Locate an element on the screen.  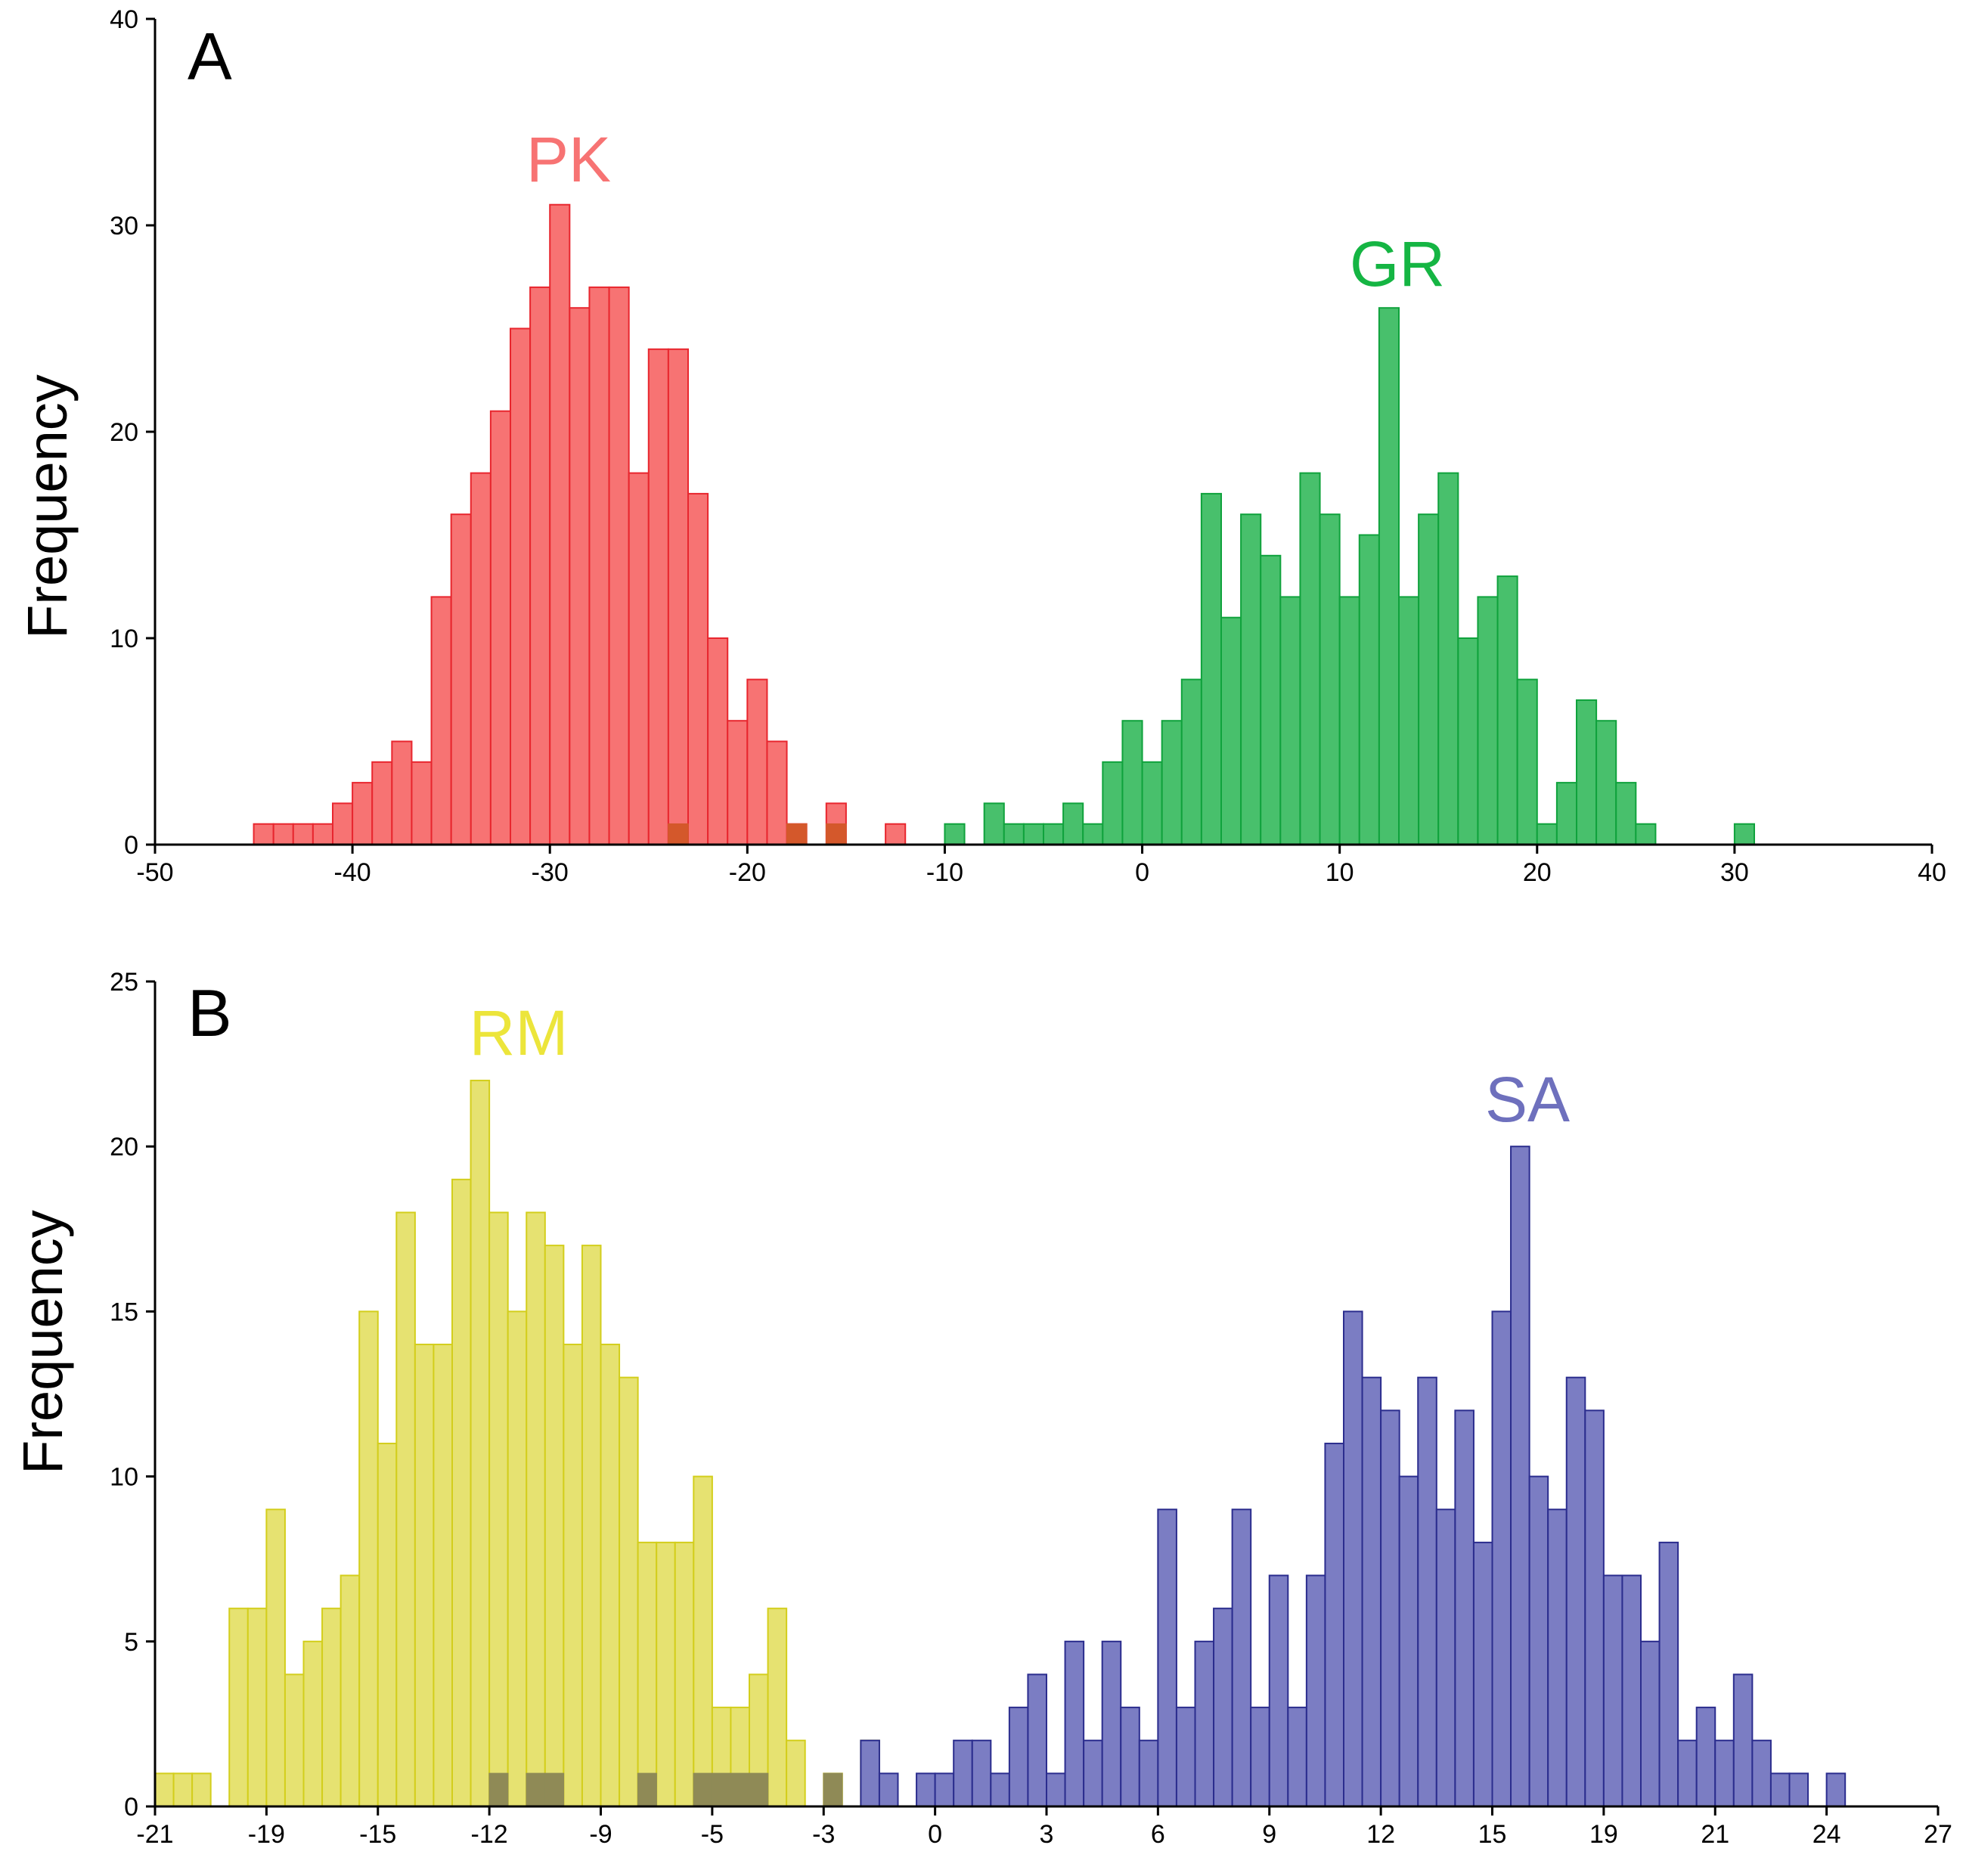
x-tick-label: -5 is located at coordinates (712, 1834).